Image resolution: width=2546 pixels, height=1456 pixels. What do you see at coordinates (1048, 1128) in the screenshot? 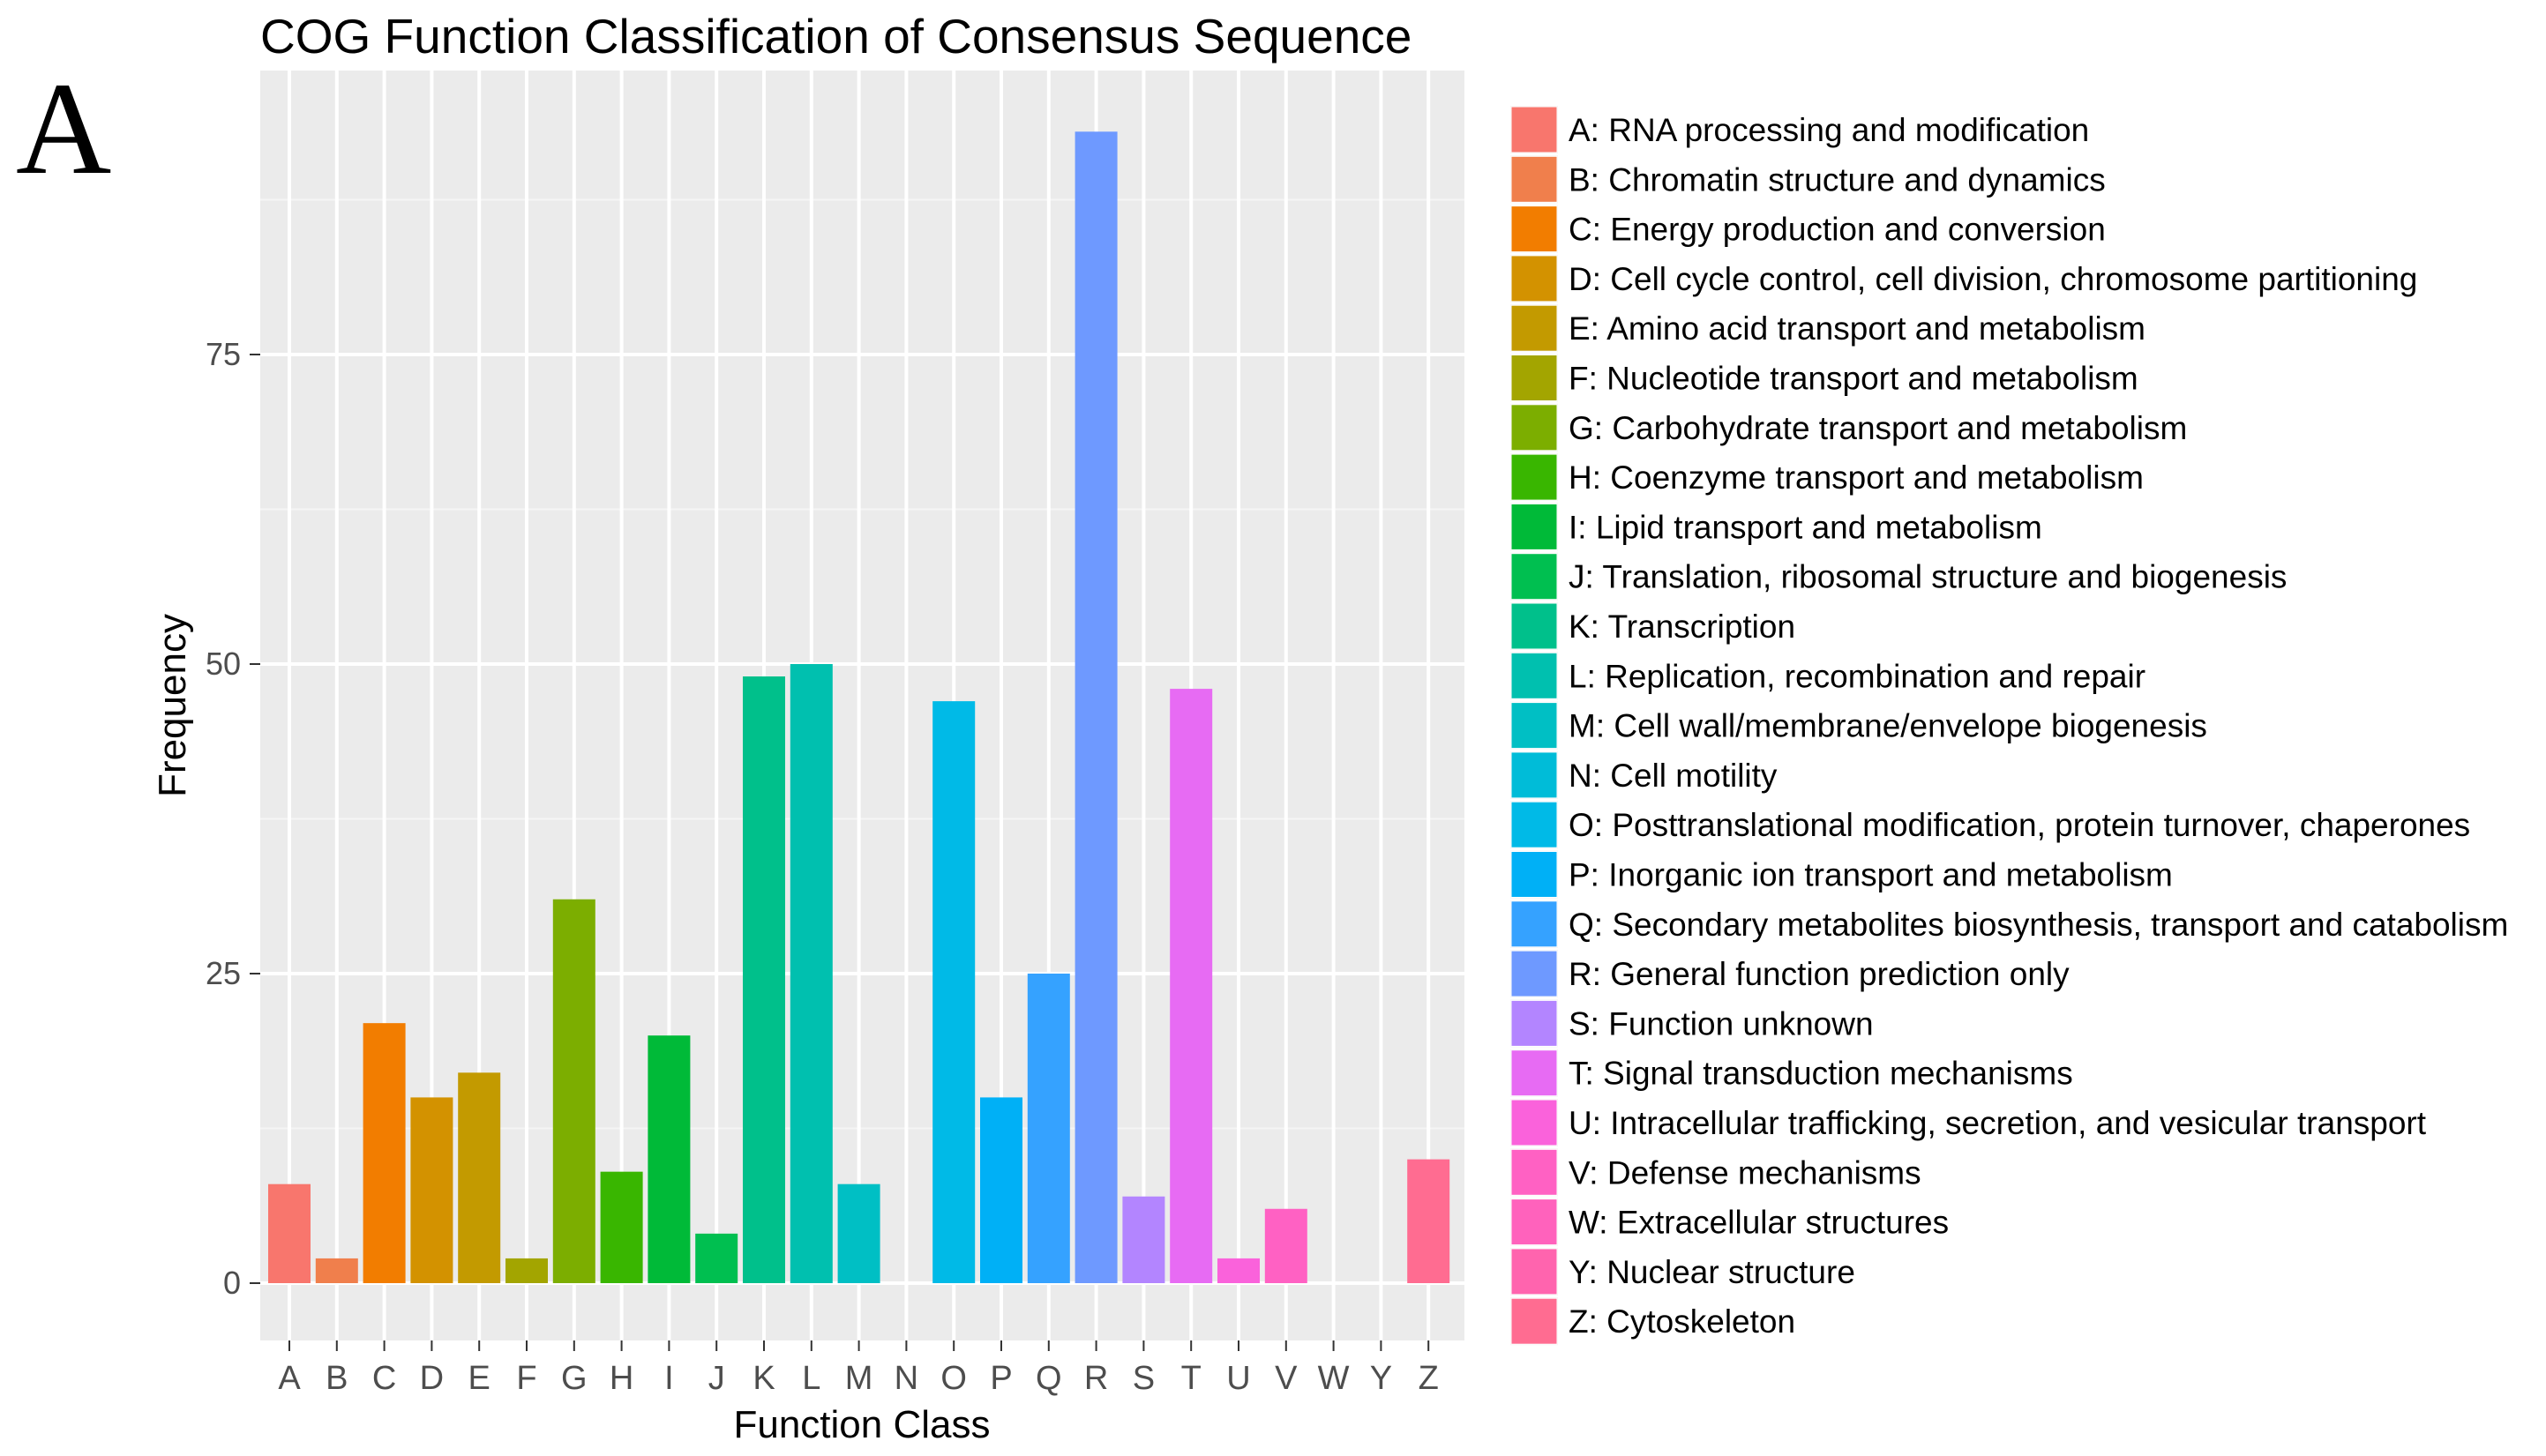
I see `bar-Q` at bounding box center [1048, 1128].